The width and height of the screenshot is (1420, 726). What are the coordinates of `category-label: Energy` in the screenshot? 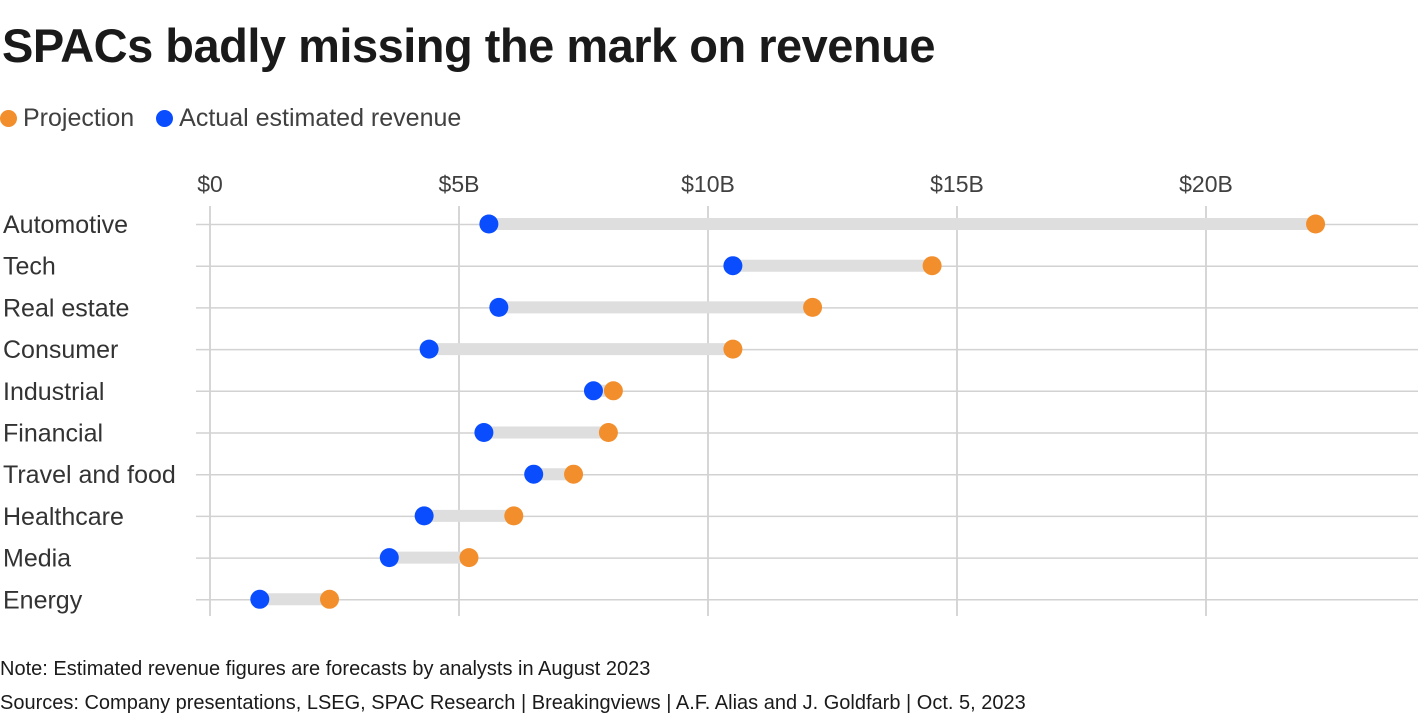 It's located at (43, 600).